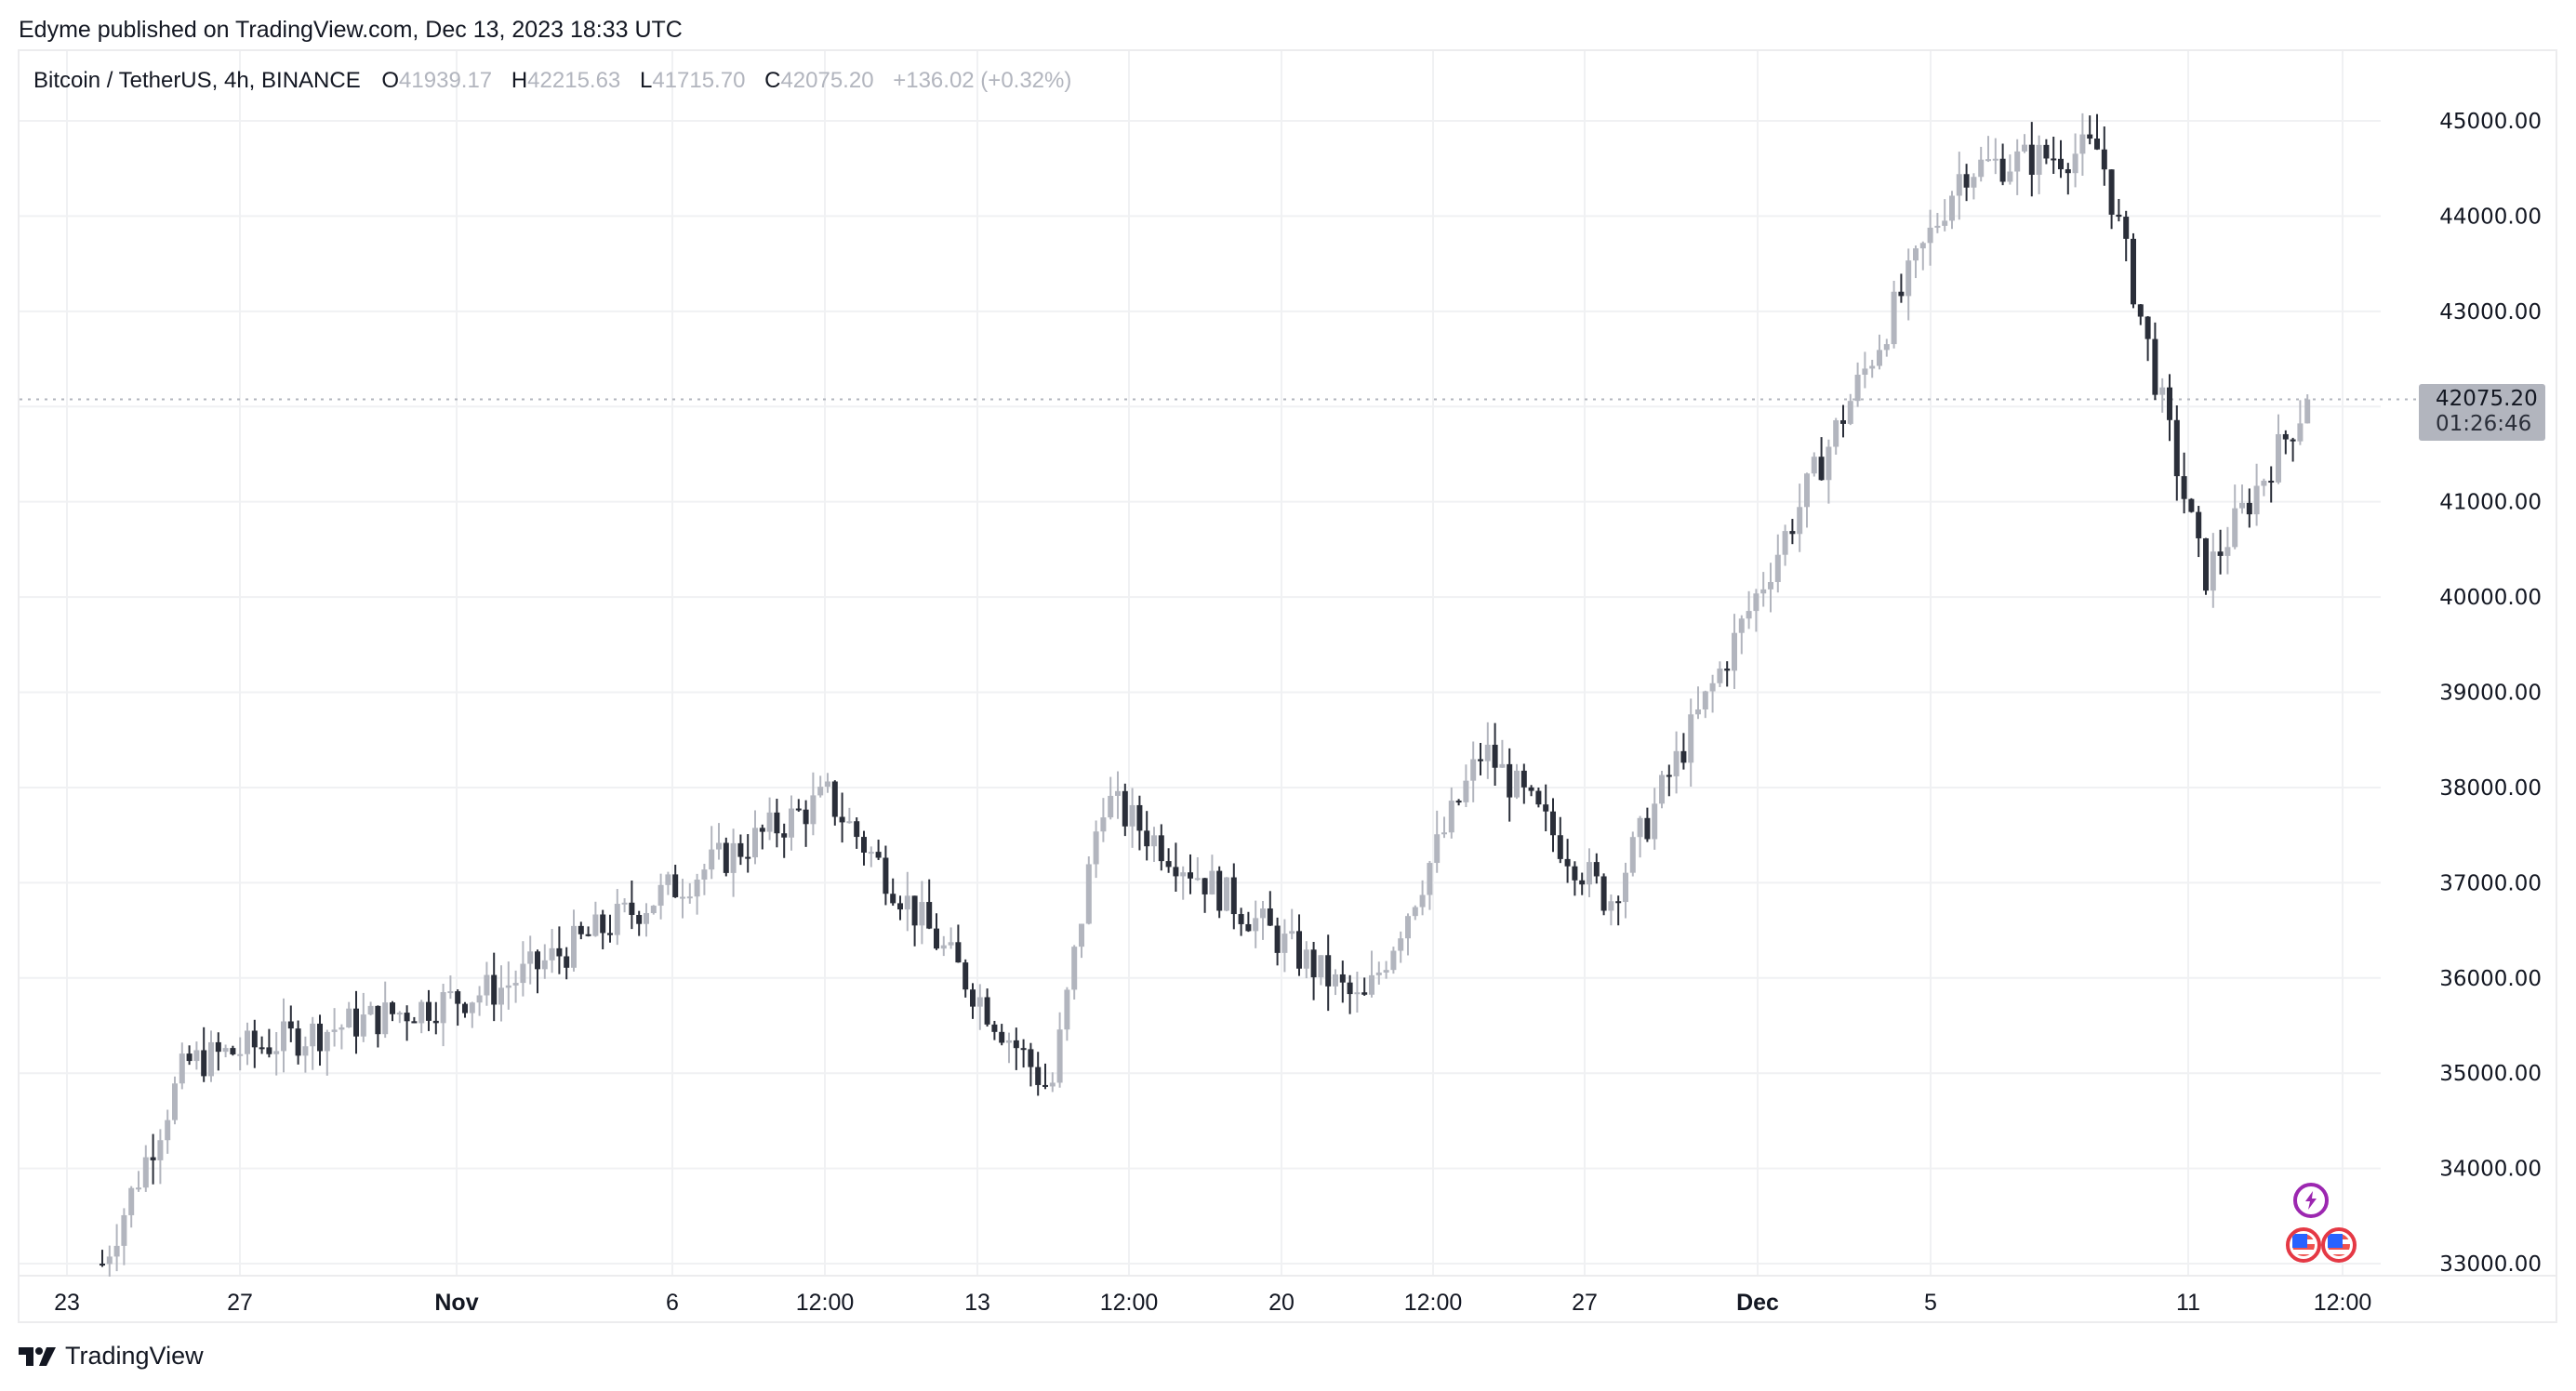  Describe the element at coordinates (2490, 122) in the screenshot. I see `price-tick-label: 45000.00` at that location.